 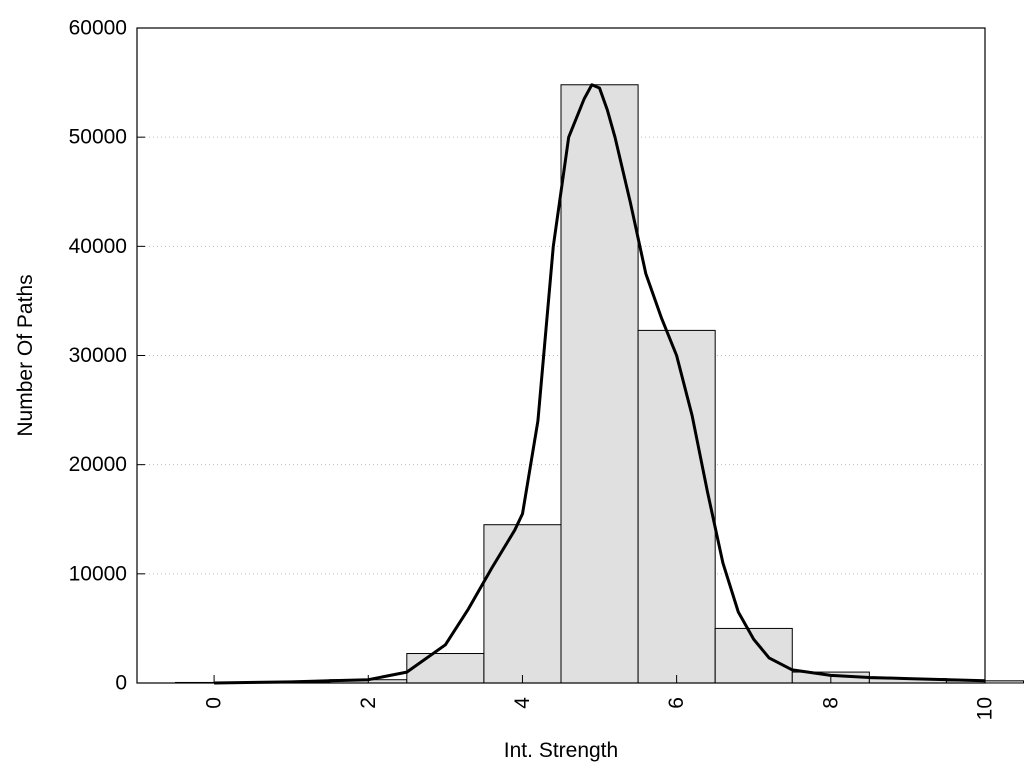 I want to click on x-tick-label: 10, so click(x=985, y=708).